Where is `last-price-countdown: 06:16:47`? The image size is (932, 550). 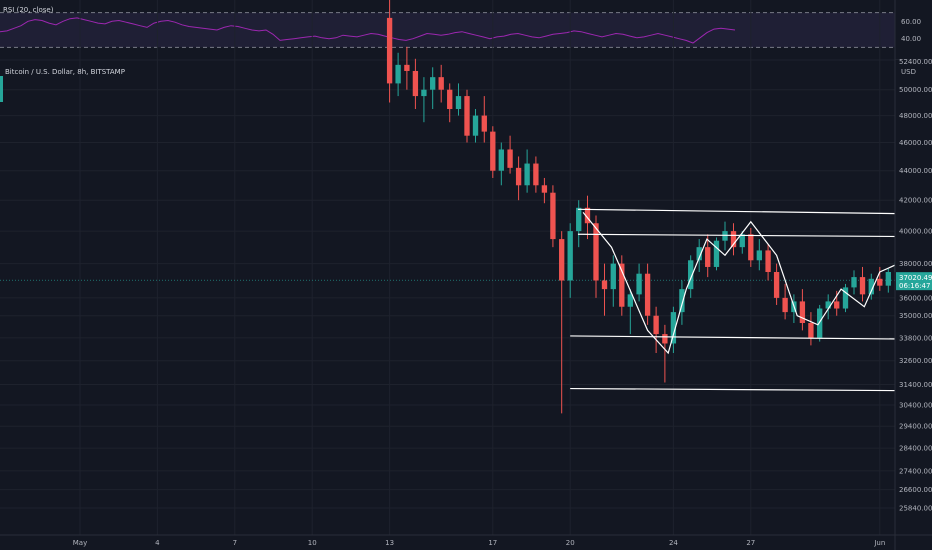
last-price-countdown: 06:16:47 is located at coordinates (914, 286).